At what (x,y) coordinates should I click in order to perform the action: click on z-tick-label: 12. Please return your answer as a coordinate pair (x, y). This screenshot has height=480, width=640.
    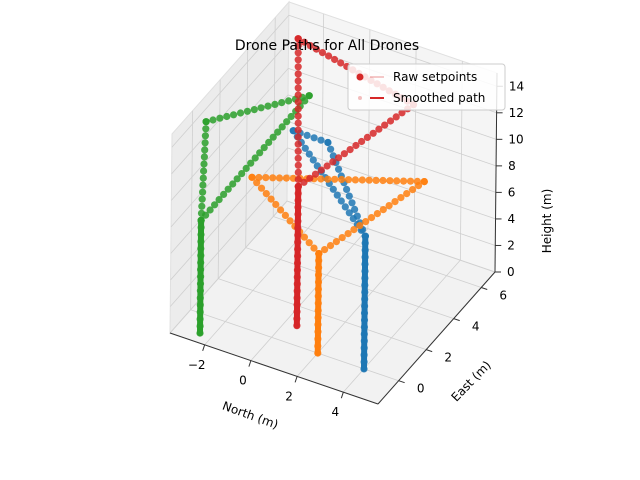
    Looking at the image, I should click on (516, 113).